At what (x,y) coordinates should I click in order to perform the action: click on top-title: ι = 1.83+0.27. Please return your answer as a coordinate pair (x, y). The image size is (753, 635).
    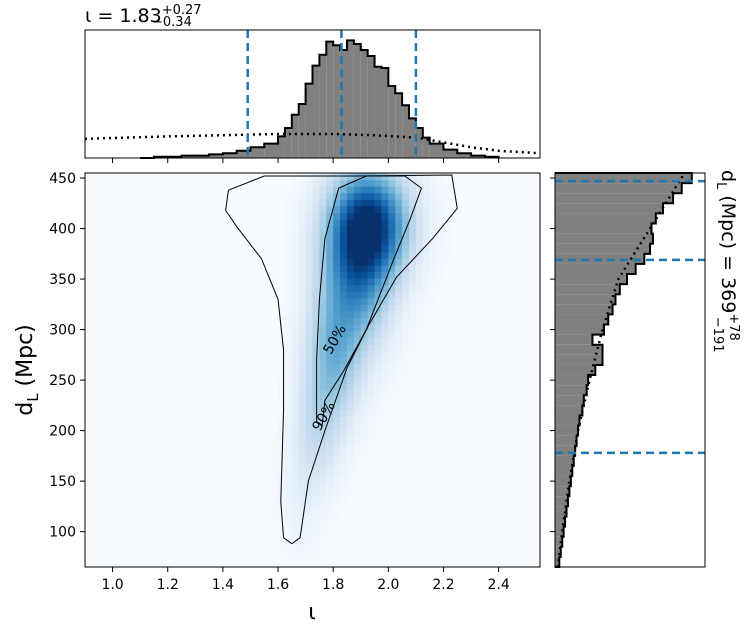
    Looking at the image, I should click on (143, 15).